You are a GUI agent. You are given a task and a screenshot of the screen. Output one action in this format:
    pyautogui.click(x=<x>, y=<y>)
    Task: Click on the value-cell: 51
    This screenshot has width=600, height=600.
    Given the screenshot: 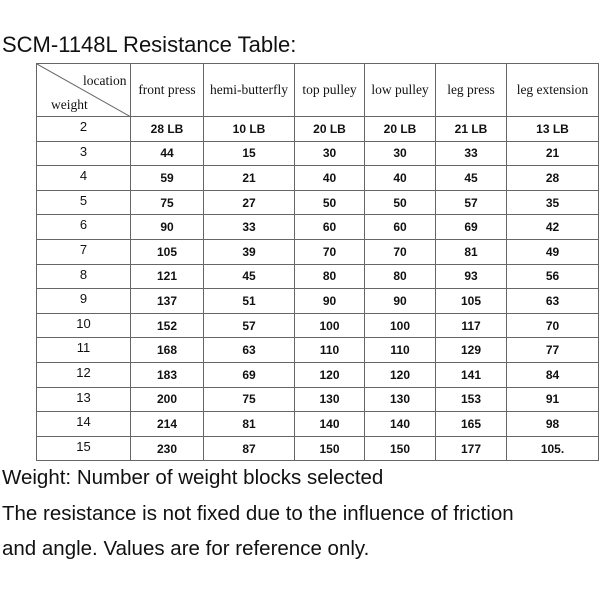 What is the action you would take?
    pyautogui.click(x=249, y=301)
    